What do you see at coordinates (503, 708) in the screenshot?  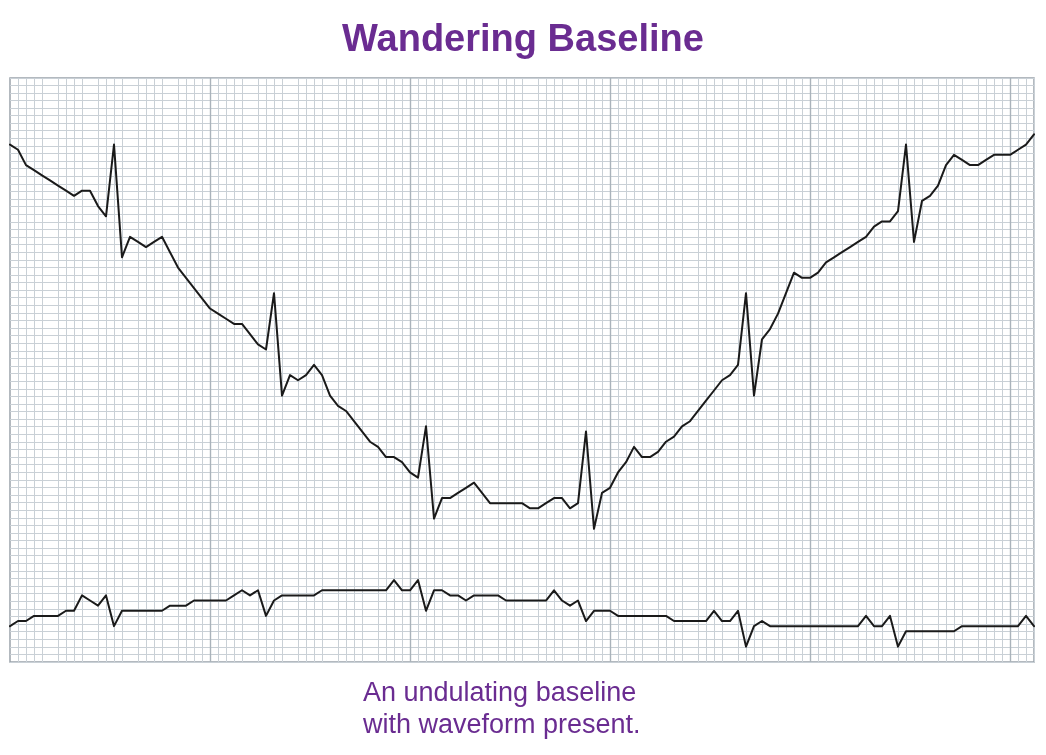 I see `text: An undulating baseline with waveform present.` at bounding box center [503, 708].